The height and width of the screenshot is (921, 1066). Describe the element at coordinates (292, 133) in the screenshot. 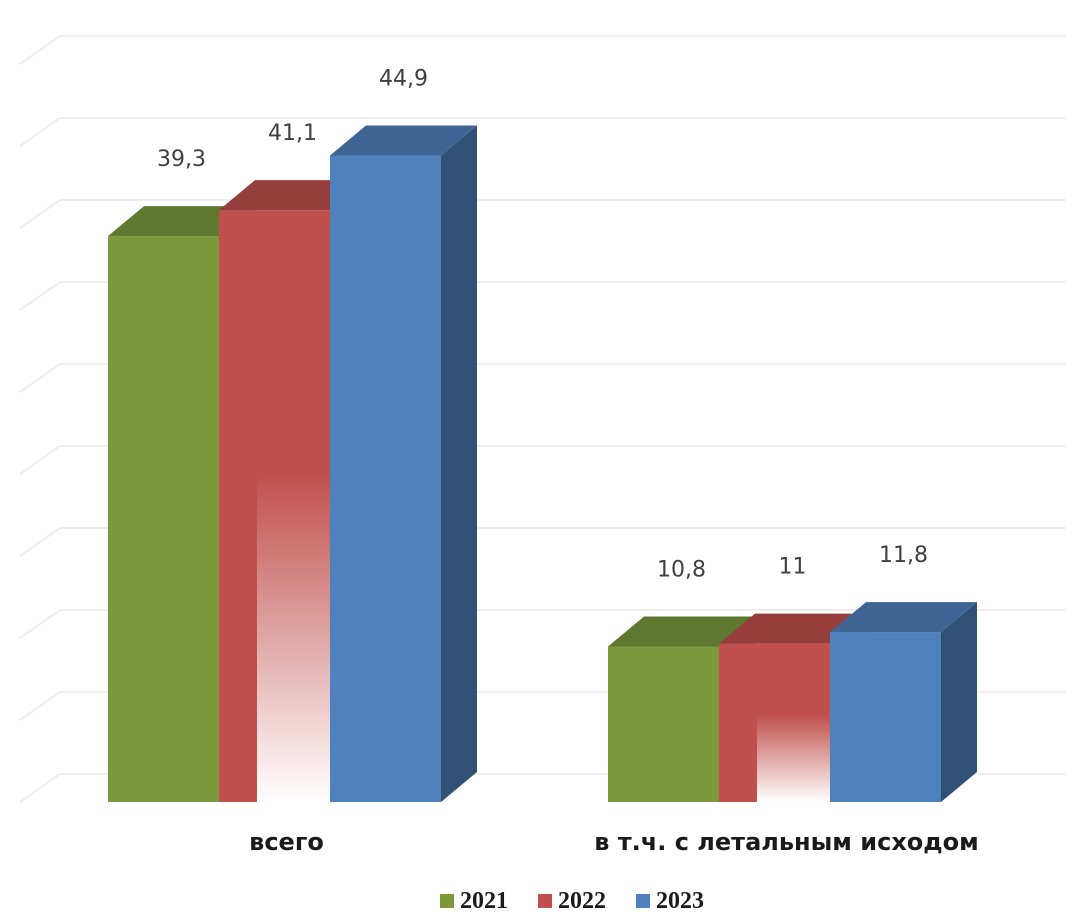

I see `data-label: 41,1` at that location.